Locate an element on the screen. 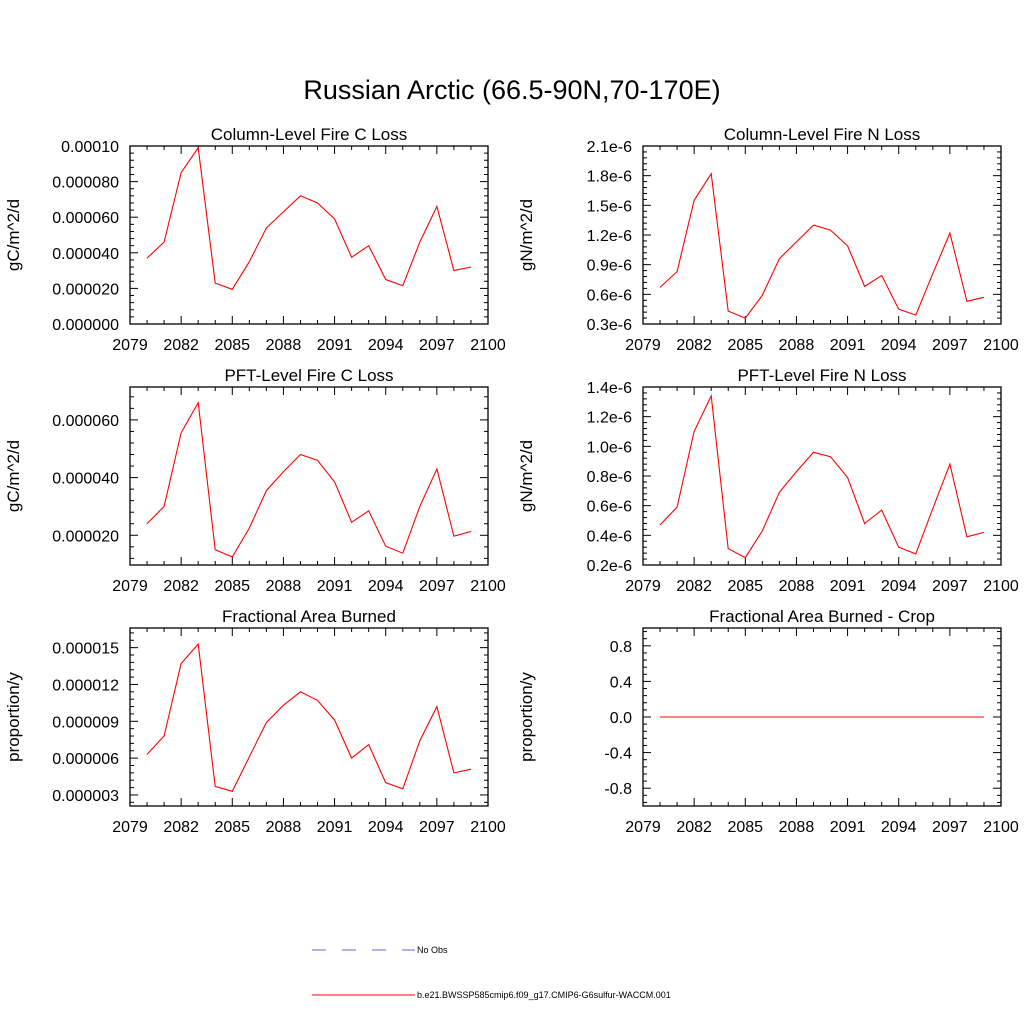  y-tick-label: 1.0e-6 is located at coordinates (609, 447).